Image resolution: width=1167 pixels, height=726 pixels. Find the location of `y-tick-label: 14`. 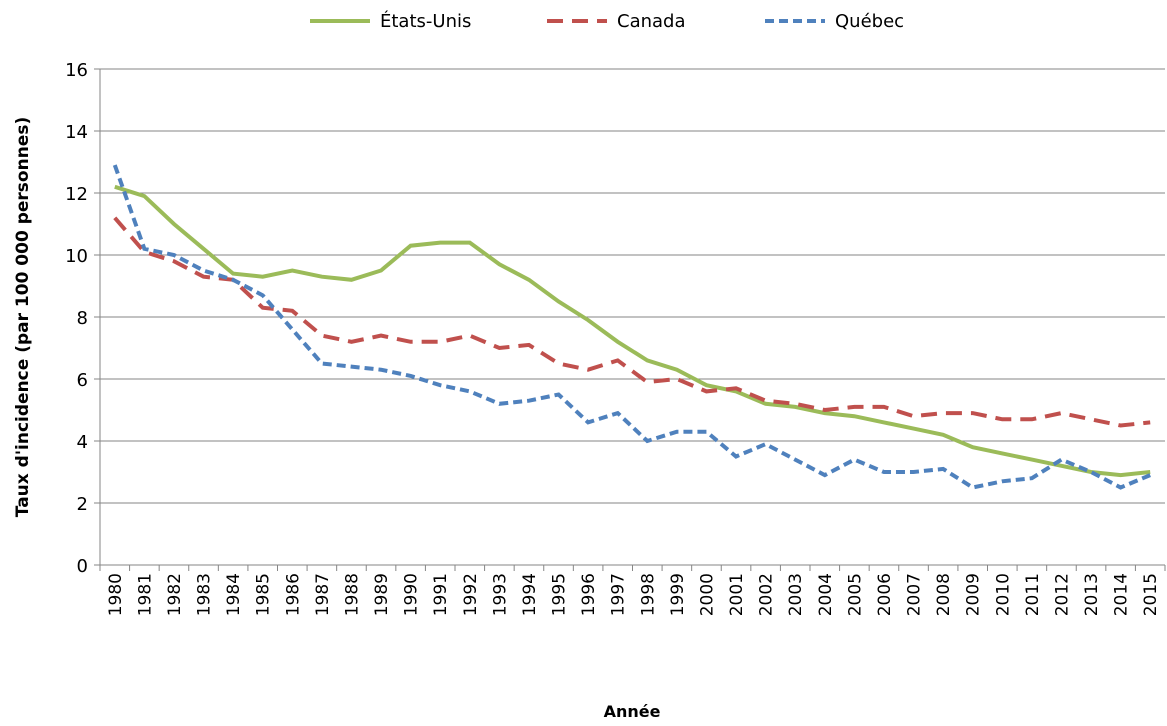

y-tick-label: 14 is located at coordinates (76, 132).